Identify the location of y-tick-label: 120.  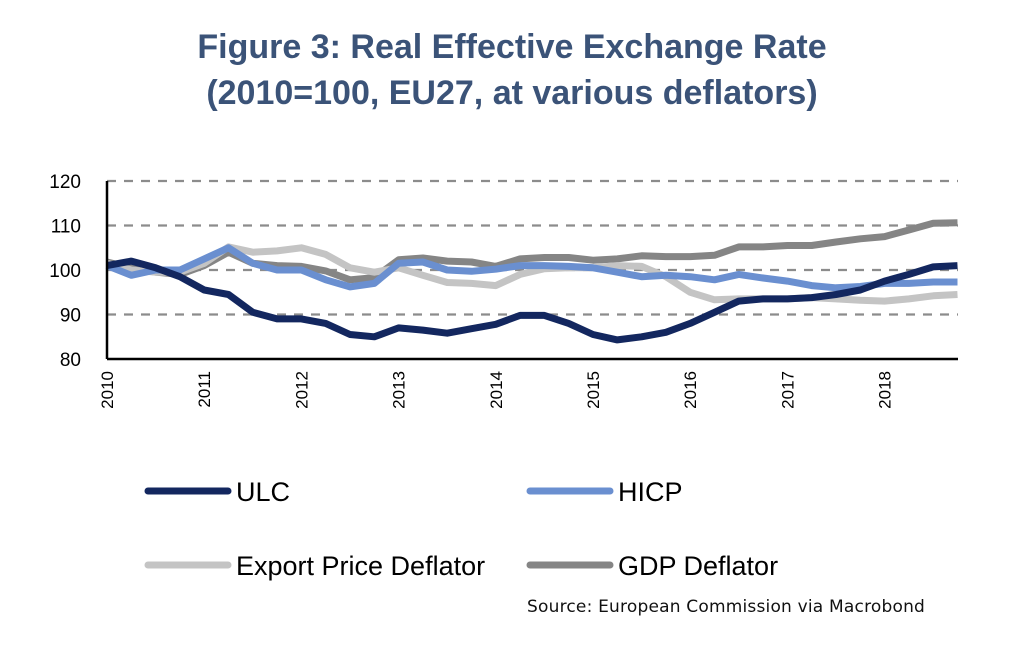
(65, 182).